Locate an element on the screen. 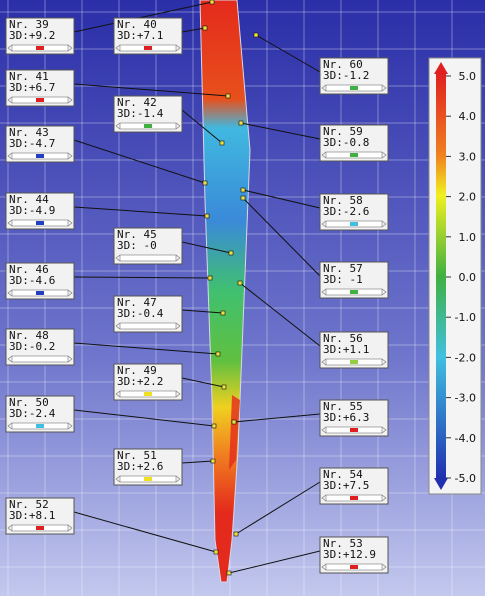  callout-deviation: 3D:-2.6 is located at coordinates (346, 211).